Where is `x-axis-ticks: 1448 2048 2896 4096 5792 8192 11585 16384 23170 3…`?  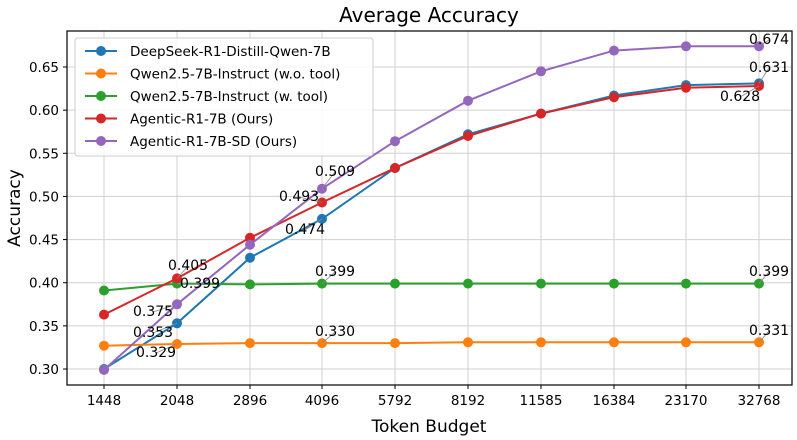
x-axis-ticks: 1448 2048 2896 4096 5792 8192 11585 16384 23170 3… is located at coordinates (434, 397).